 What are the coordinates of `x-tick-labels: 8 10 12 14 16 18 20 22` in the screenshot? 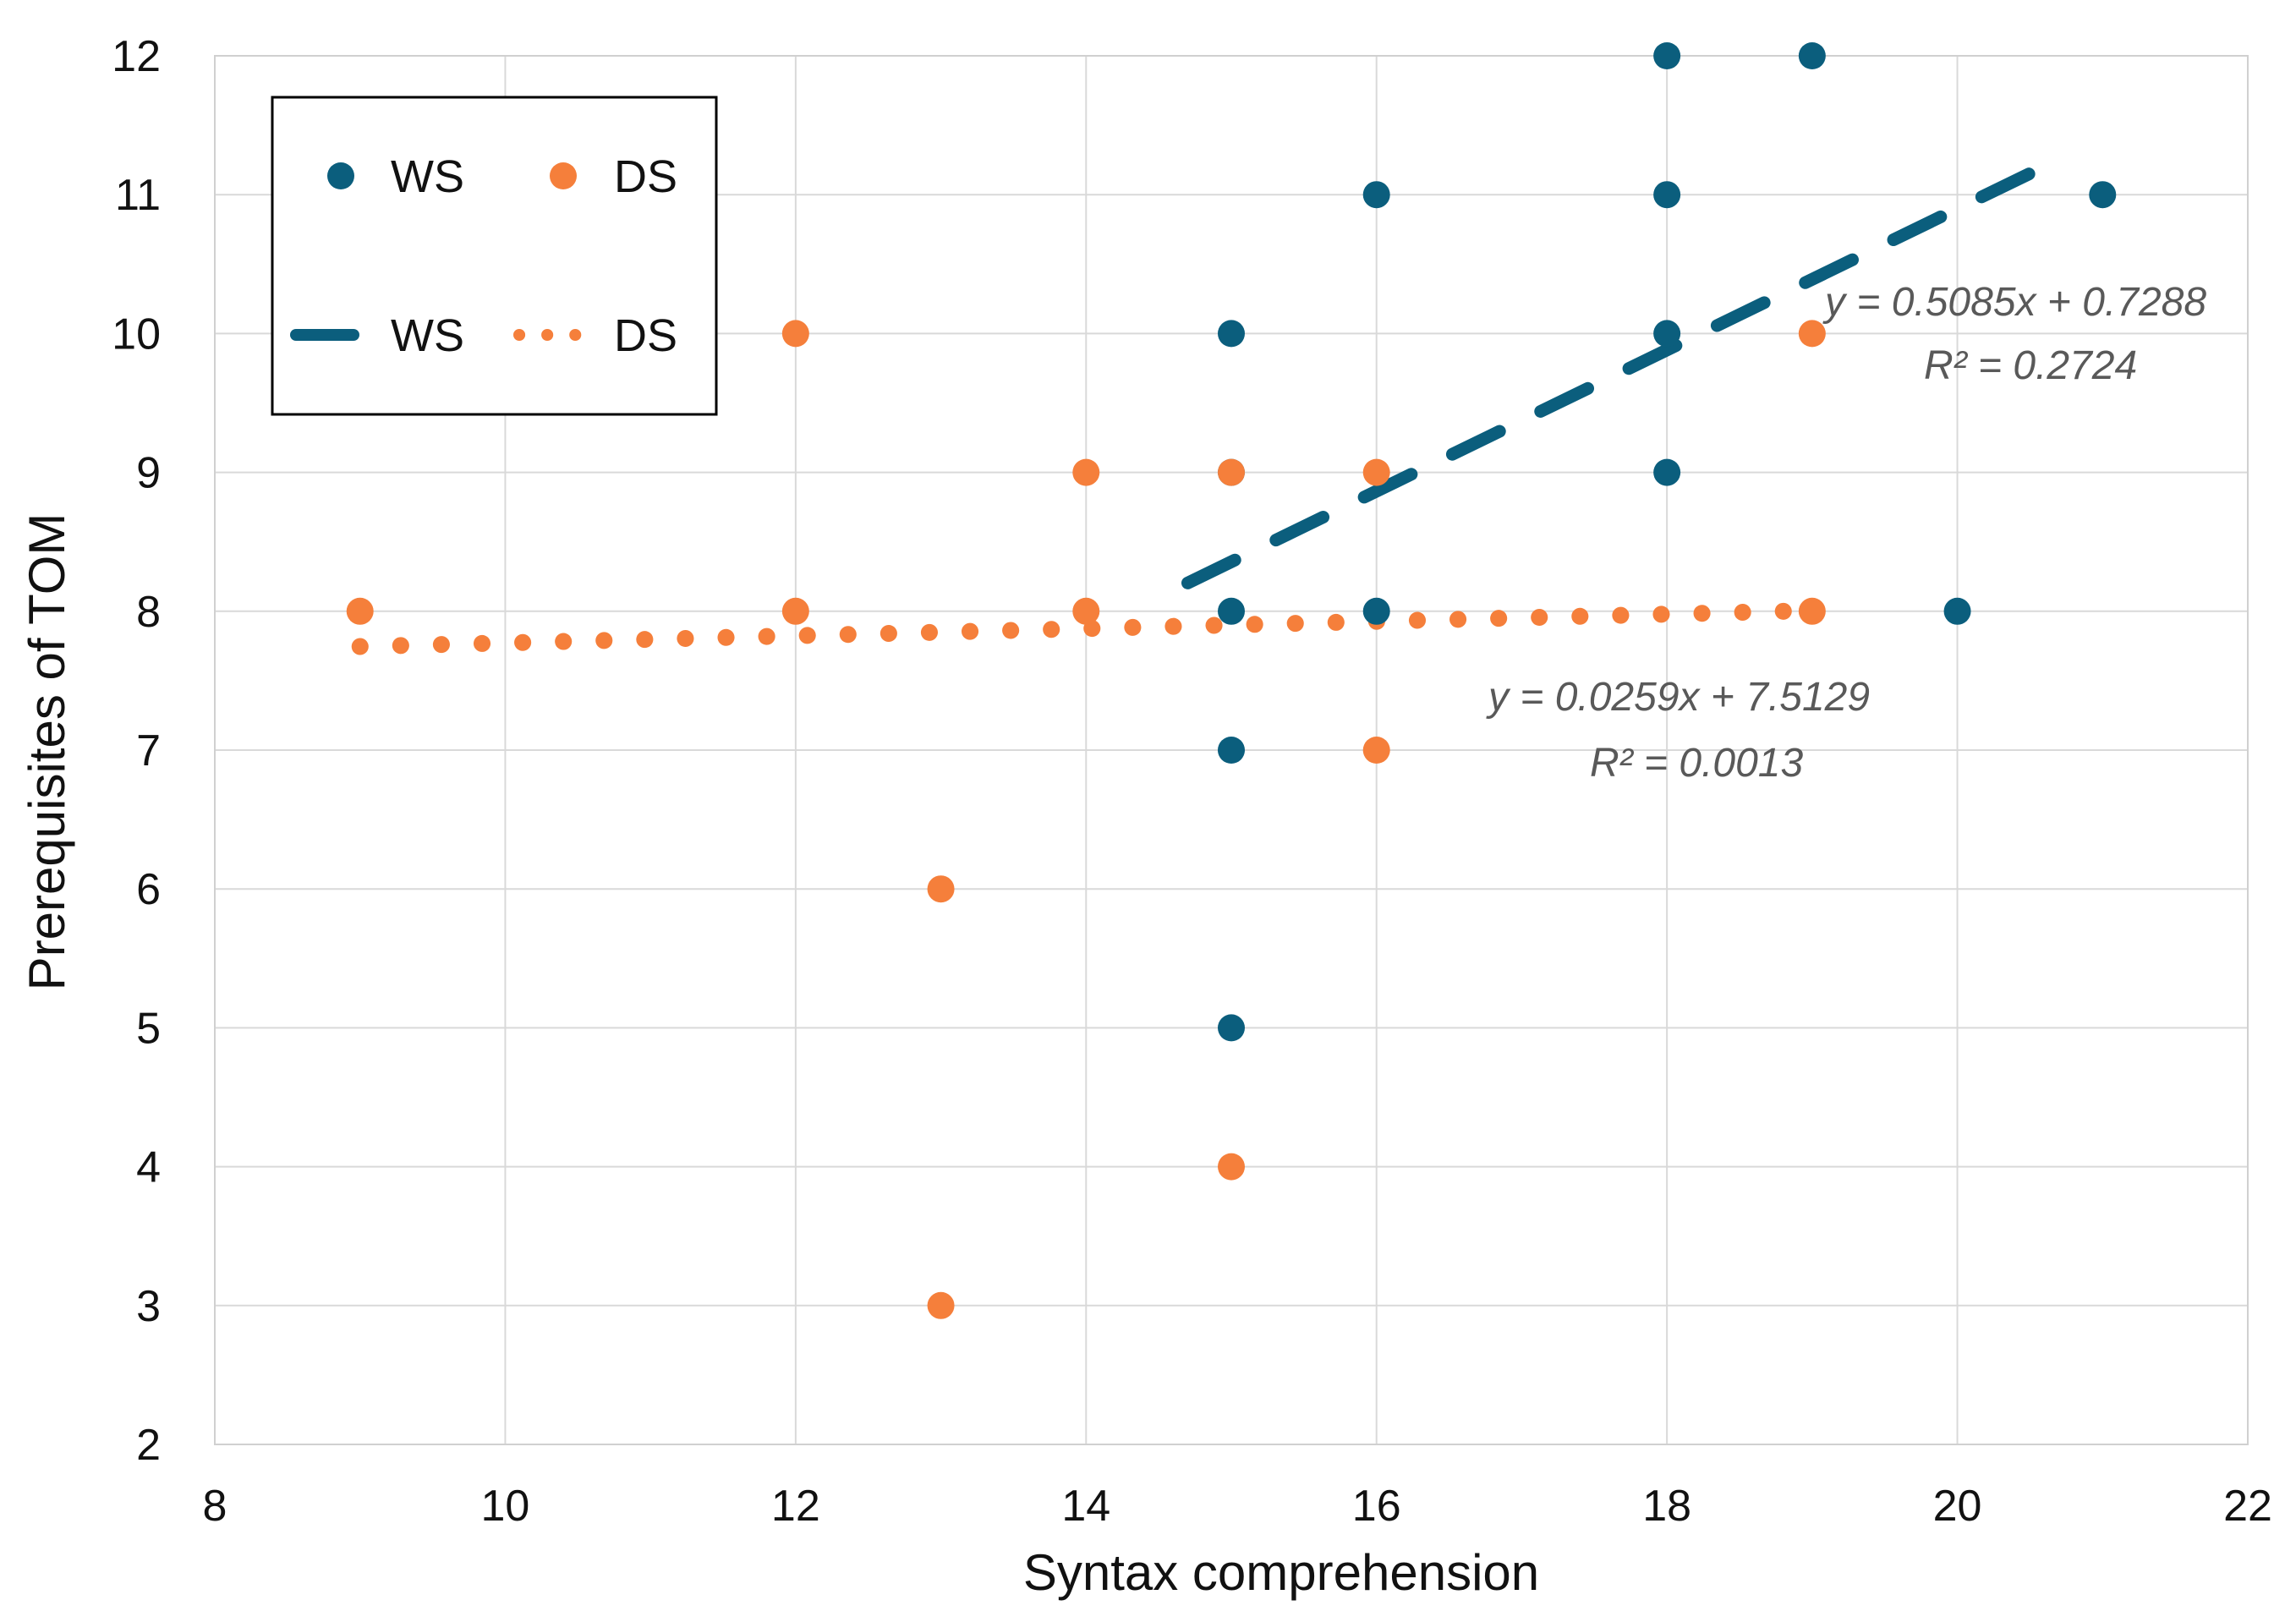 It's located at (1237, 1506).